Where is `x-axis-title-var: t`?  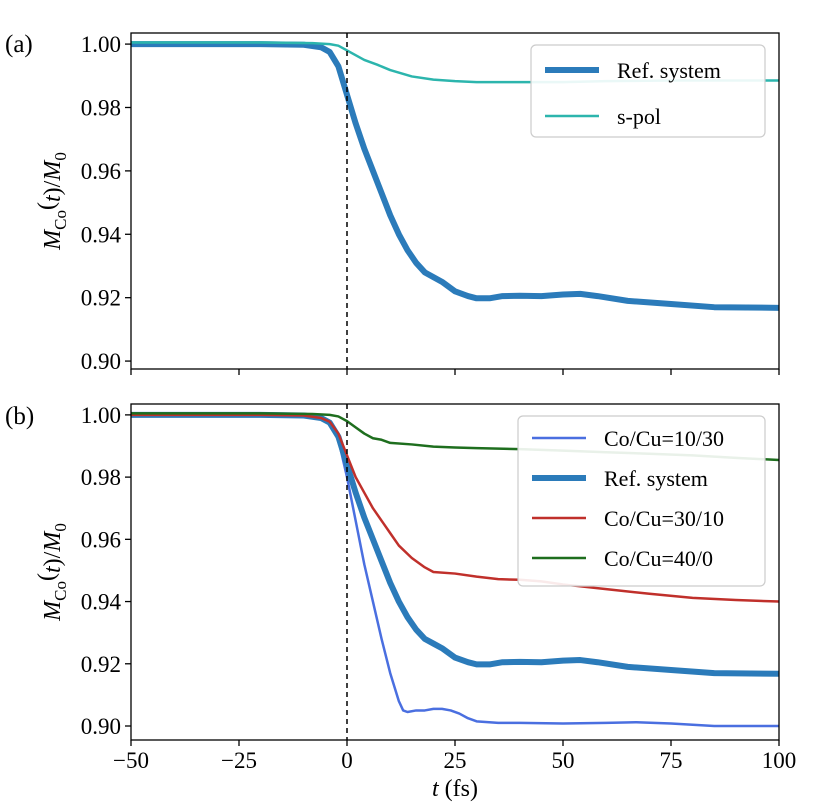 x-axis-title-var: t is located at coordinates (436, 789).